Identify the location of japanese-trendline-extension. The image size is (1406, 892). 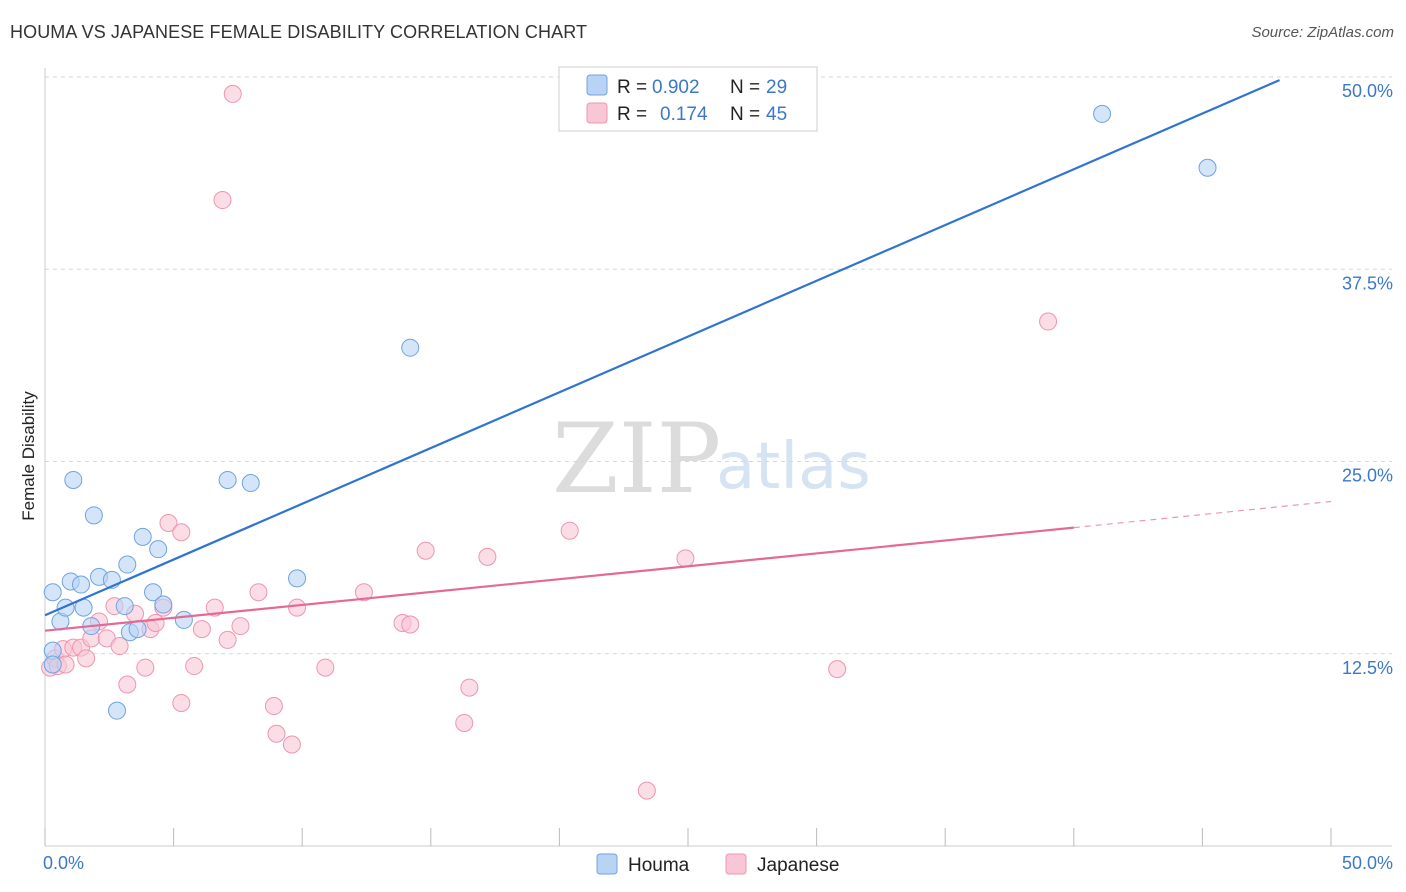
(1202, 514).